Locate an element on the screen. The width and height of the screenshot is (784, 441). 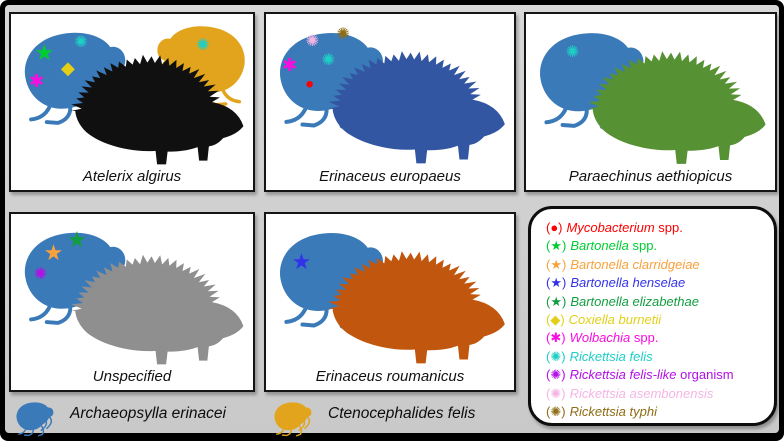
legend-item-rickettsia-typhi: (✺) Rickettsia typhi is located at coordinates (657, 412).